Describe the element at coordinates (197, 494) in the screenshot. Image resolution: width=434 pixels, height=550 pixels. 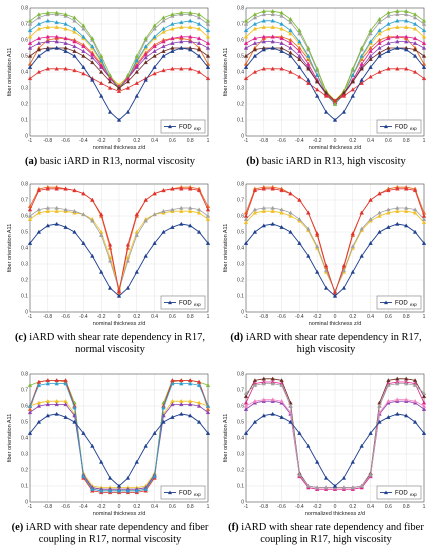
I see `legend-subscript: exp` at that location.